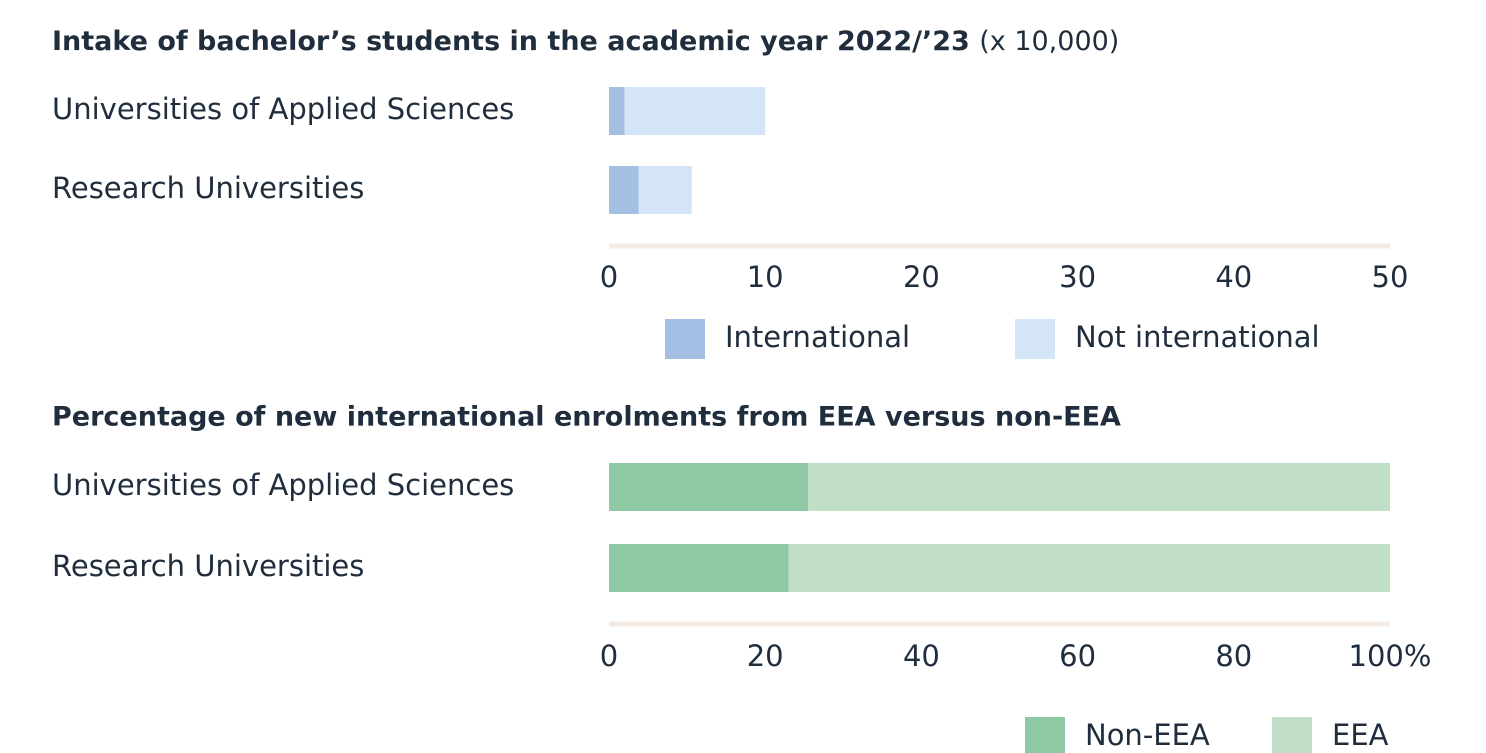 The height and width of the screenshot is (753, 1486). Describe the element at coordinates (765, 277) in the screenshot. I see `x-tick-label: 10` at that location.